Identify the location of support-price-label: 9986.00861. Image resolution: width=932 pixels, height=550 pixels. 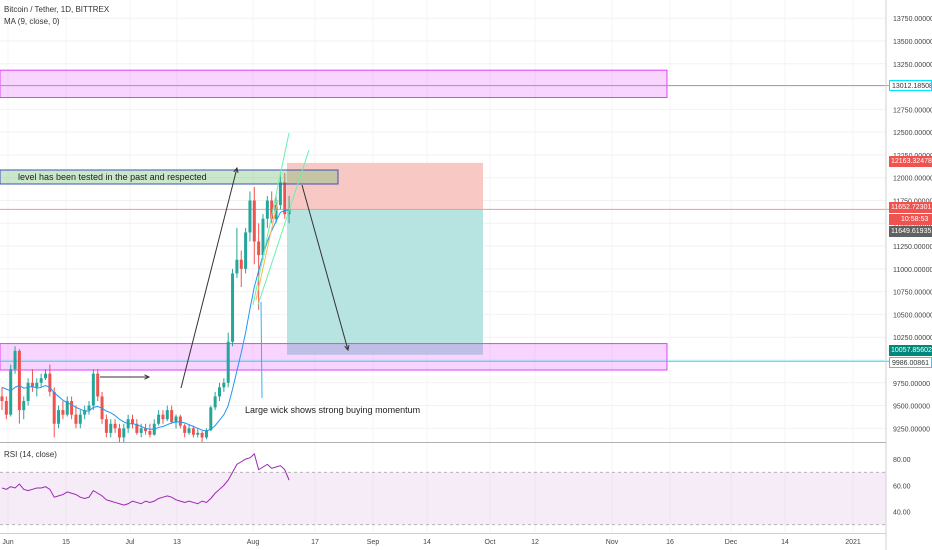
(910, 362).